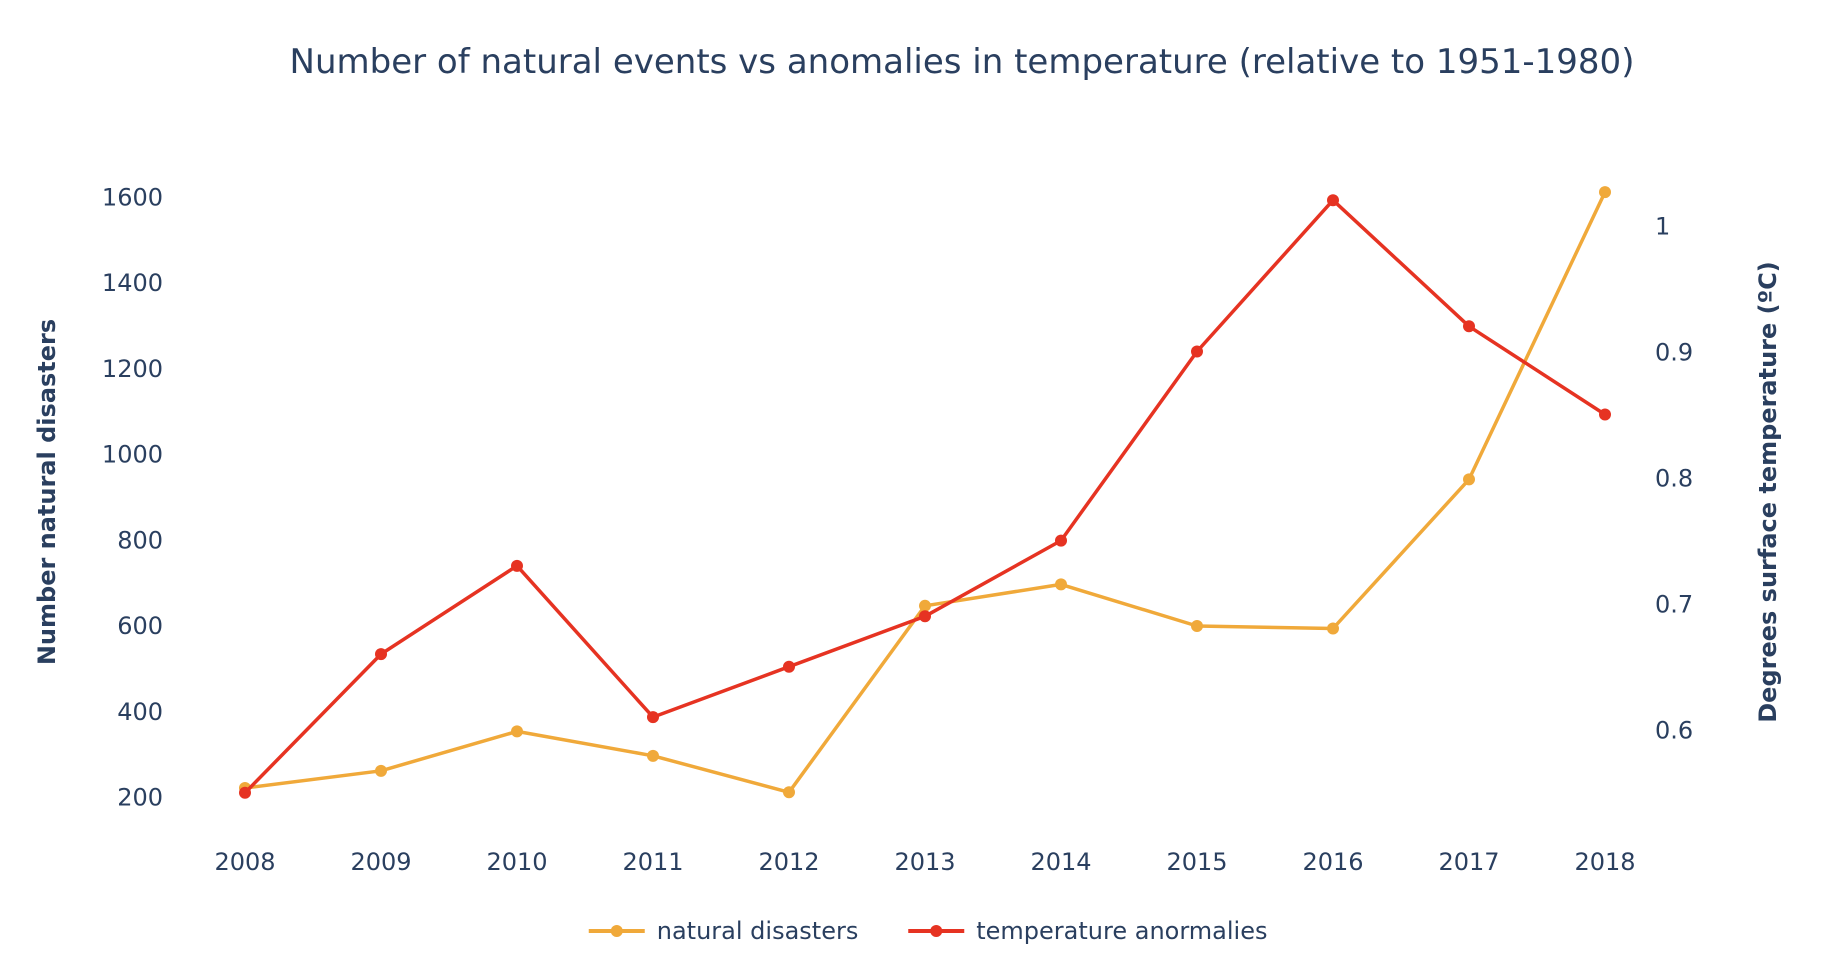  What do you see at coordinates (1196, 862) in the screenshot?
I see `x-tick-label: 2015` at bounding box center [1196, 862].